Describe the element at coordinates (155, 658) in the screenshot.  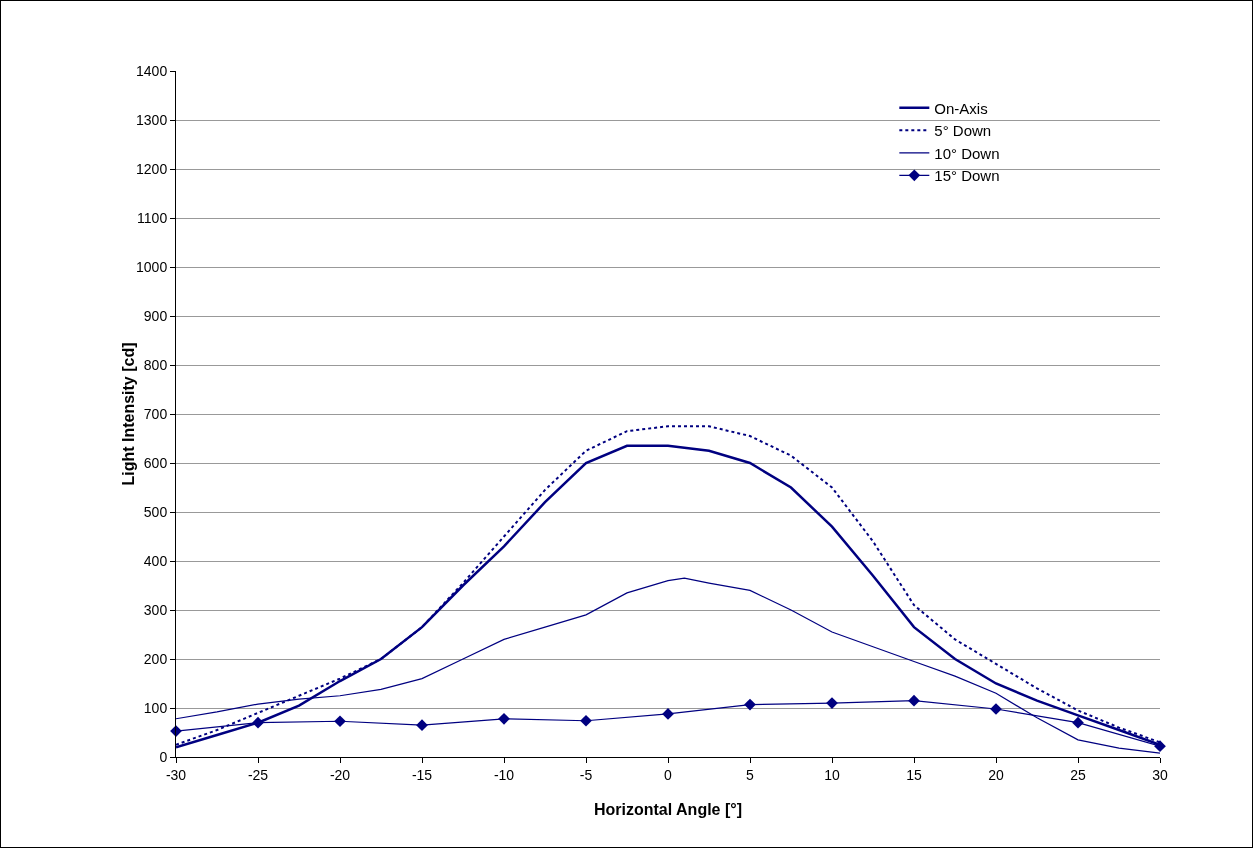
I see `y-tick-label: 200` at that location.